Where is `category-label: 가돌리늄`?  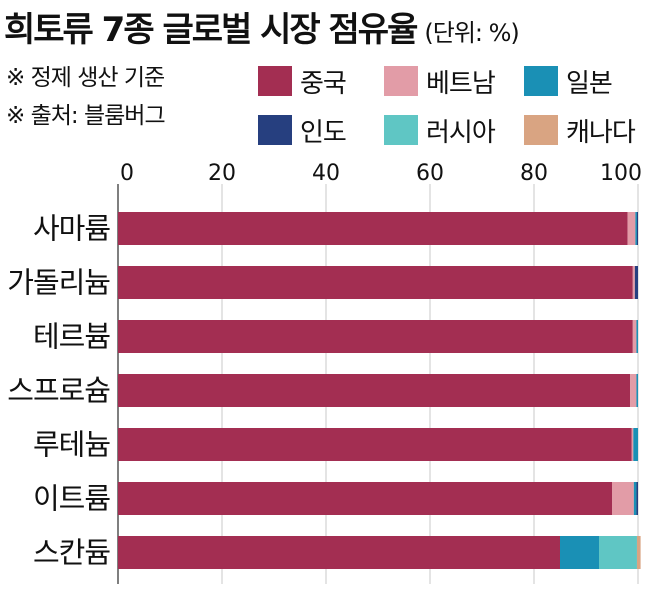 category-label: 가돌리늄 is located at coordinates (58, 283).